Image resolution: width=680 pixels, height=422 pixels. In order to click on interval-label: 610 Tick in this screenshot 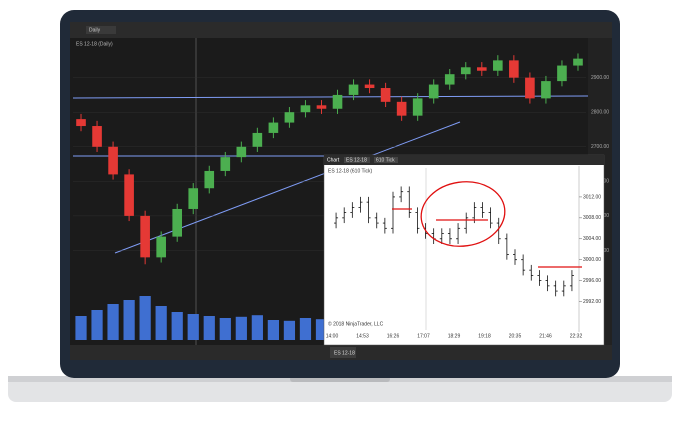, I will do `click(385, 160)`.